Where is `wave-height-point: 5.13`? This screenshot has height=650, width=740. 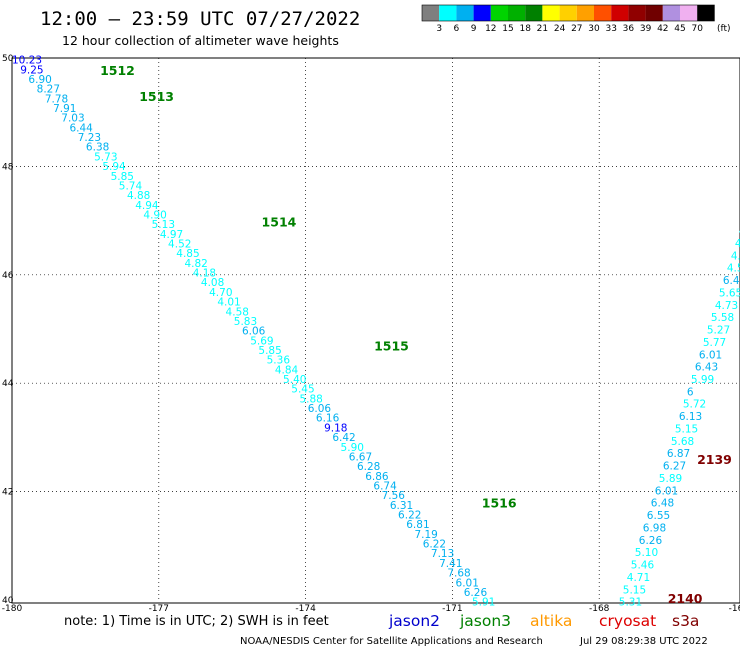
wave-height-point: 5.13 is located at coordinates (163, 225).